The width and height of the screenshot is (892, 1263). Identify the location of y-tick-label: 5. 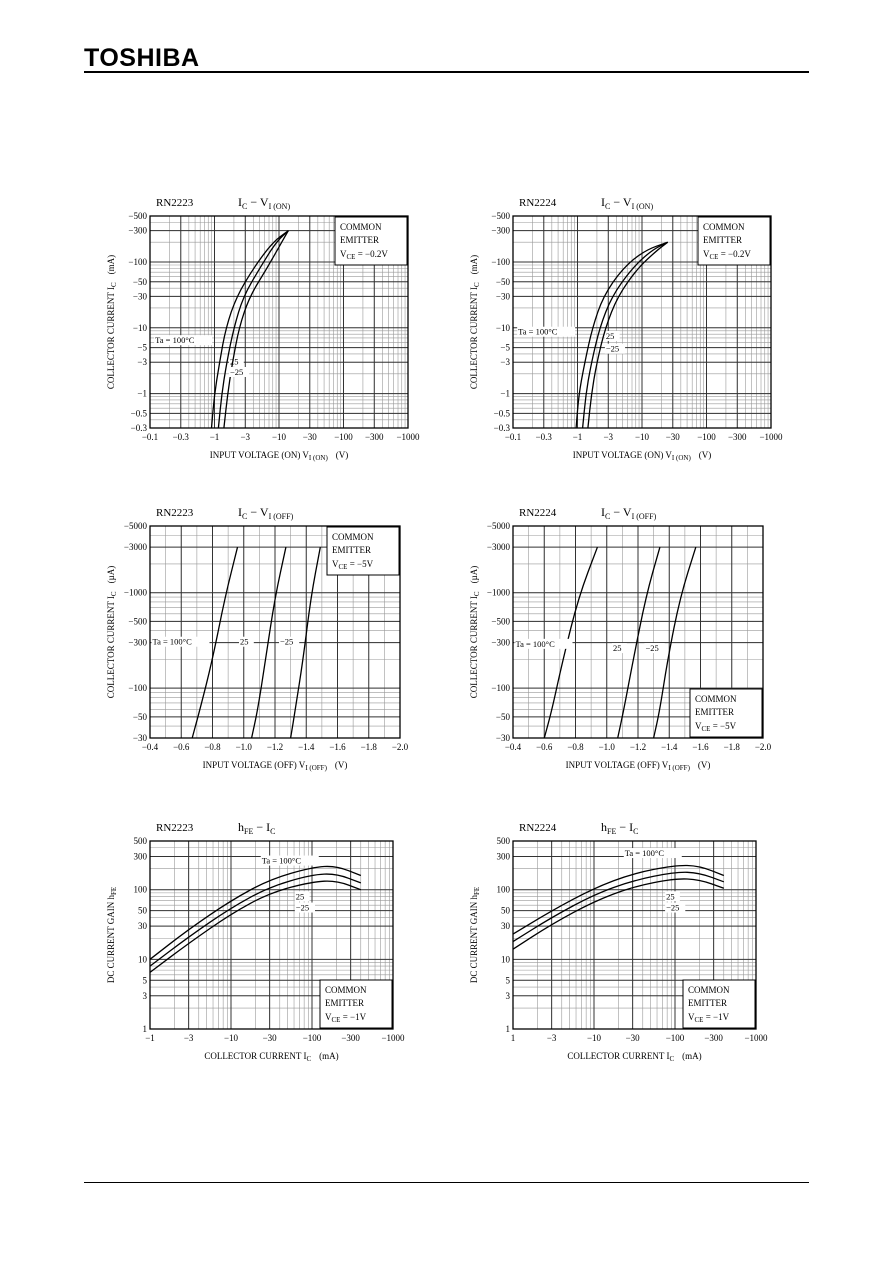
(145, 980).